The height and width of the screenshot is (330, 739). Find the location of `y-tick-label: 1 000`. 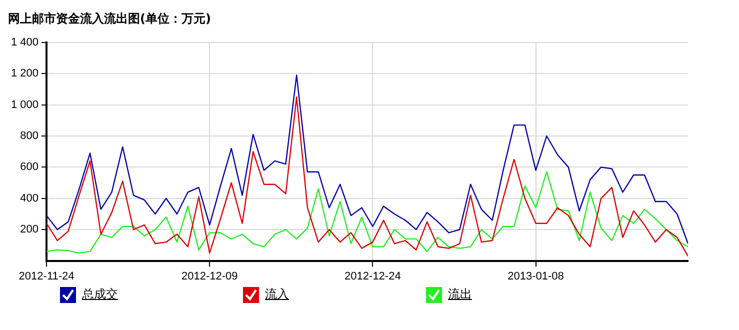

y-tick-label: 1 000 is located at coordinates (24, 104).